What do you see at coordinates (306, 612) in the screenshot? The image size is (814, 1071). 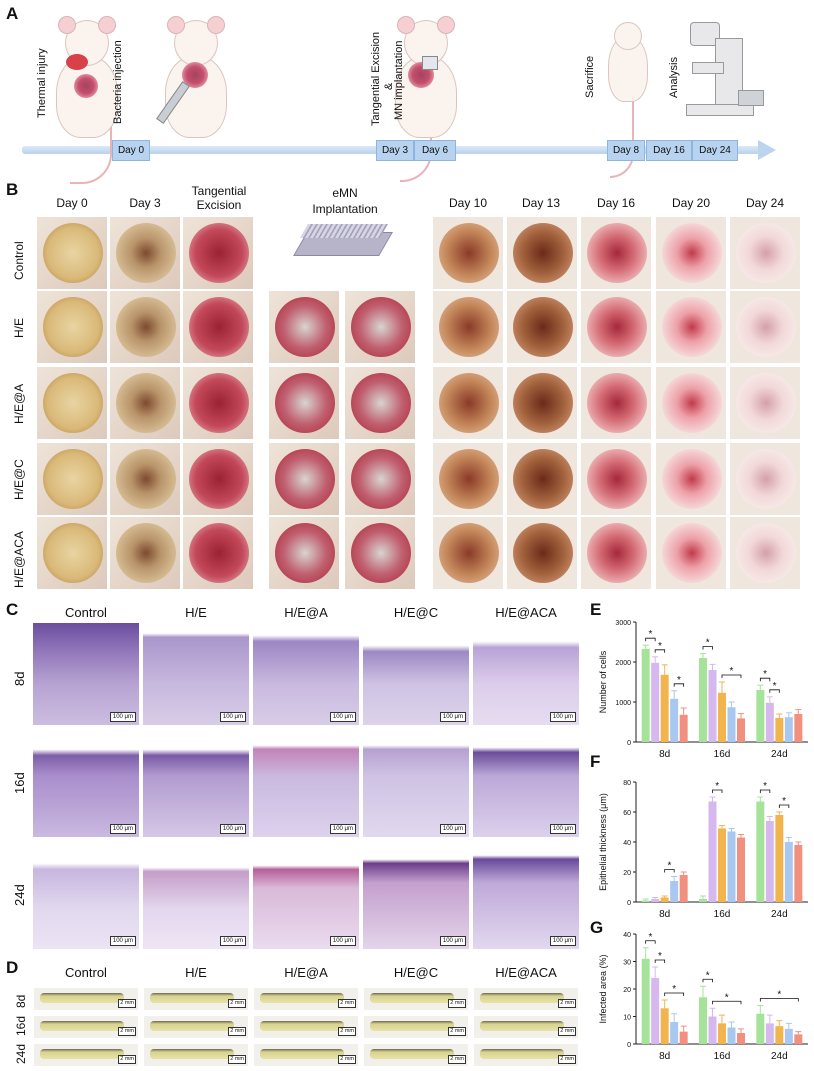 I see `c-col-hea: H/E@A` at bounding box center [306, 612].